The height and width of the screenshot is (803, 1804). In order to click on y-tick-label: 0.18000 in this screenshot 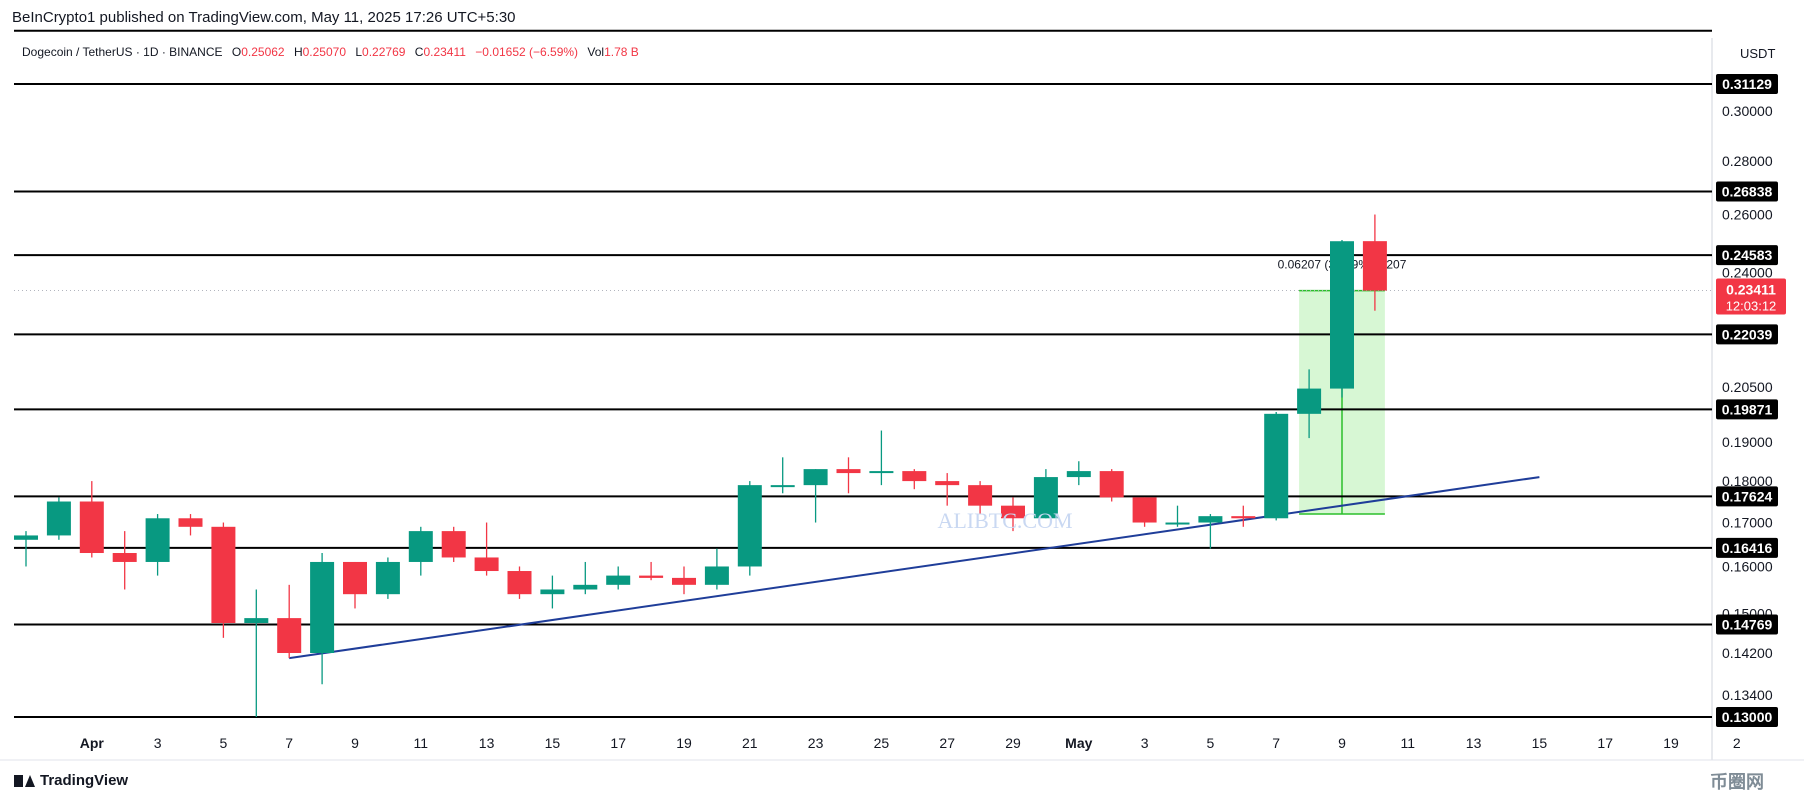, I will do `click(1747, 481)`.